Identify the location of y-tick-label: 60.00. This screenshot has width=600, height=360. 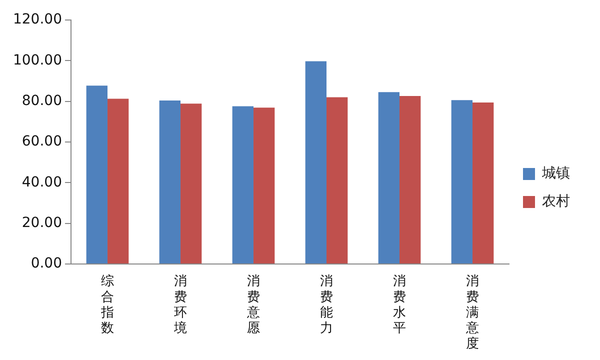
(42, 142).